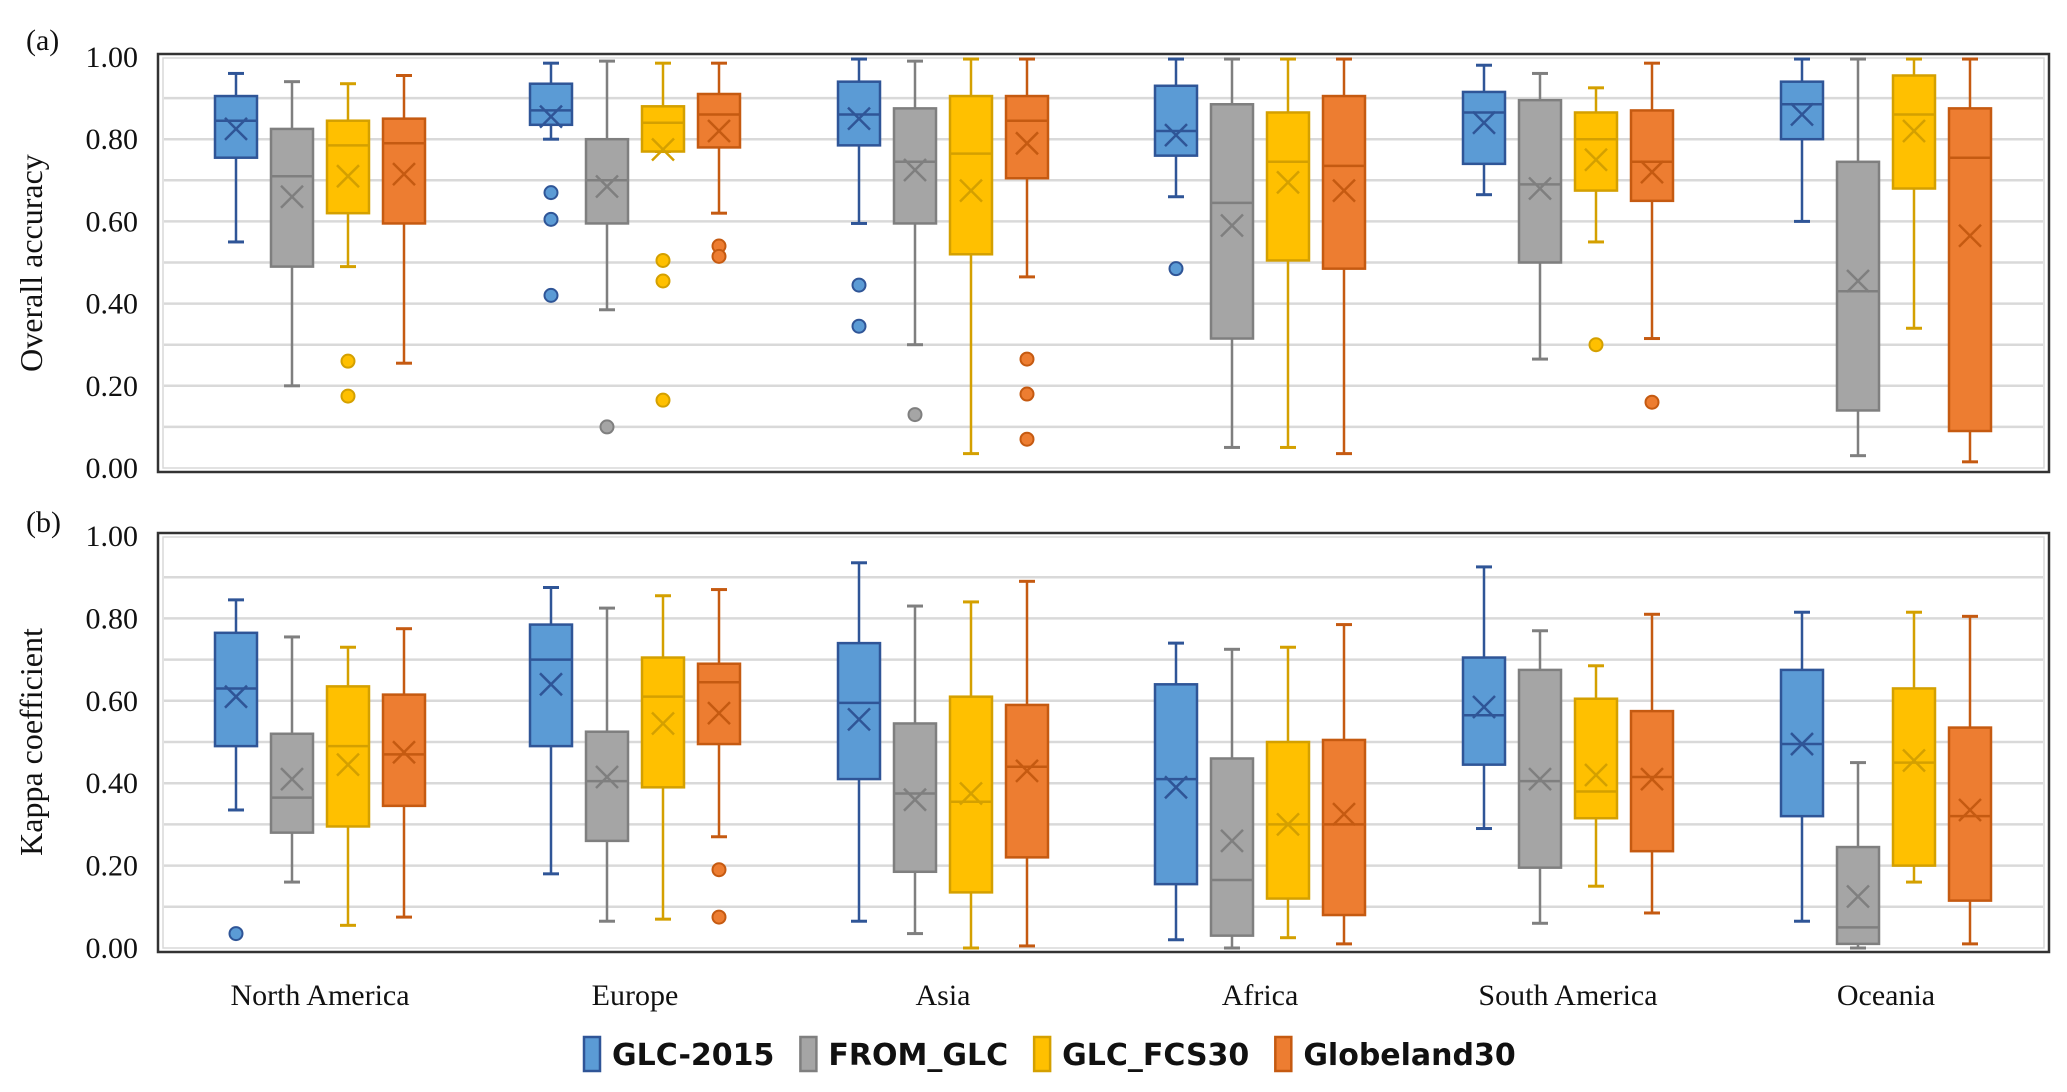 The height and width of the screenshot is (1092, 2067). I want to click on box-FROM_GLC-south-america, so click(1540, 216).